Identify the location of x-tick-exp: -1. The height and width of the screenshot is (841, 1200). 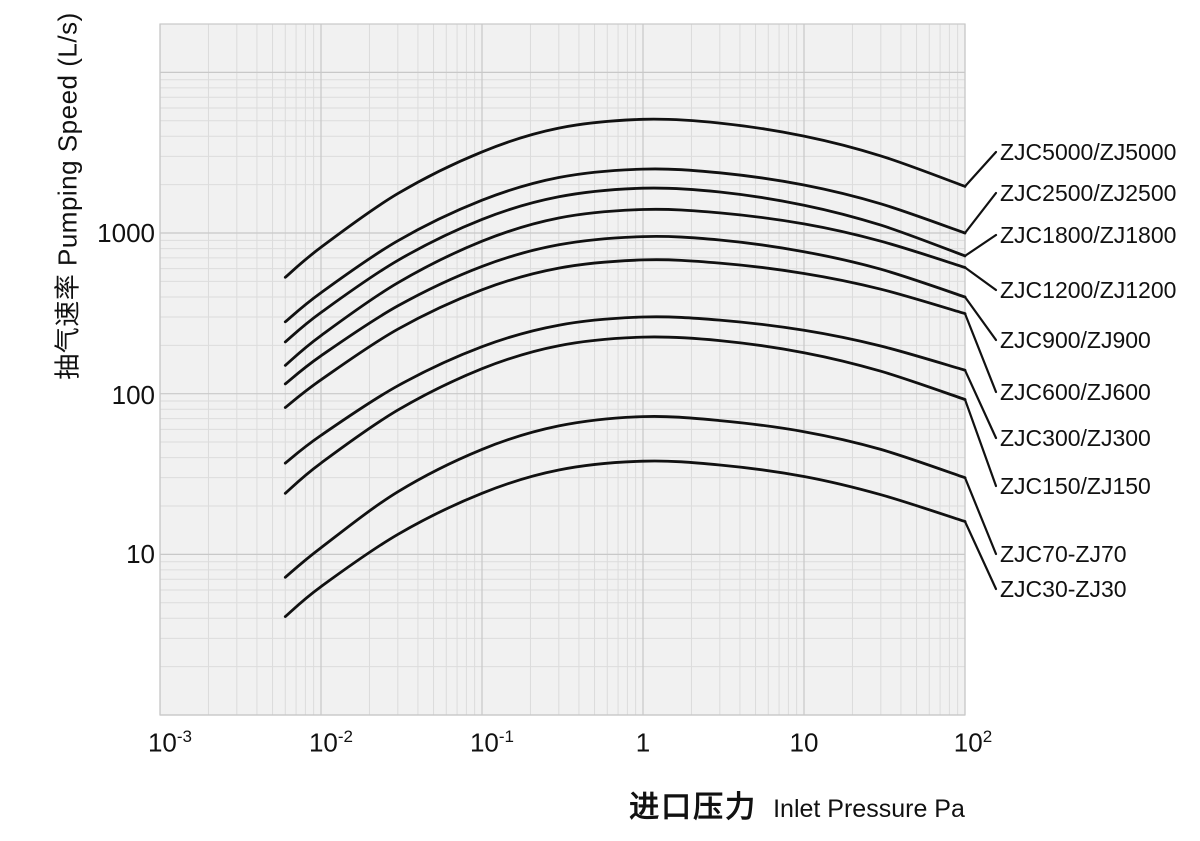
(506, 736).